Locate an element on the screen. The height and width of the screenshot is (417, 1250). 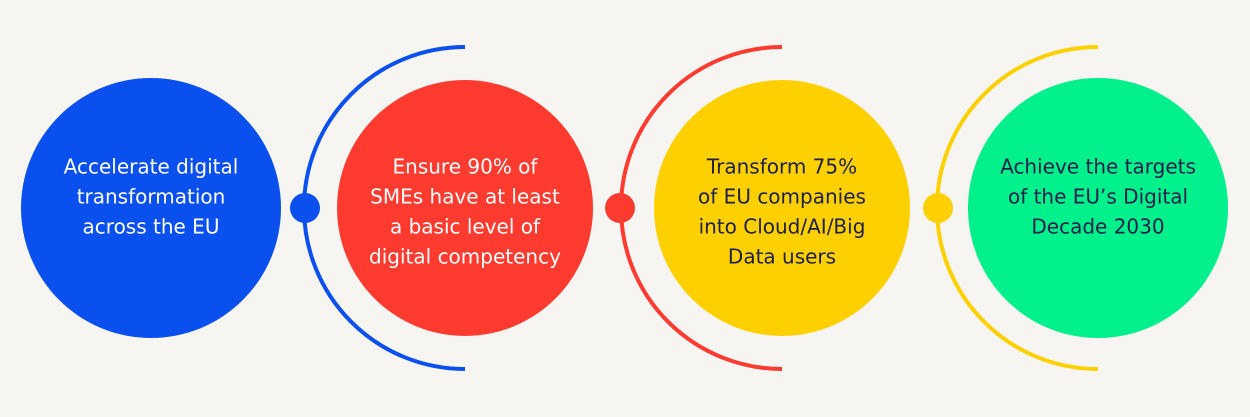
node-text: Transform 75% is located at coordinates (781, 167).